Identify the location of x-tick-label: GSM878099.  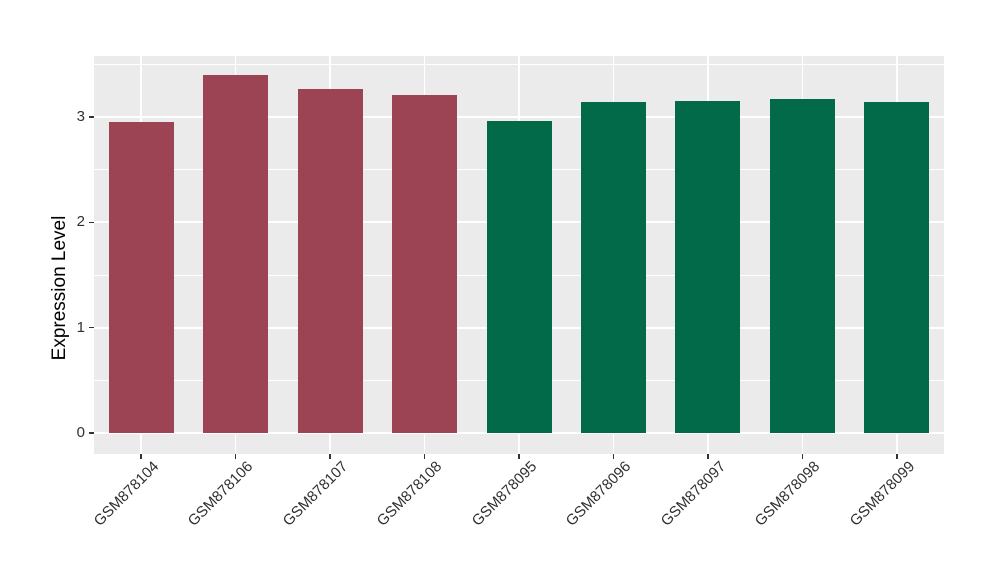
(882, 494).